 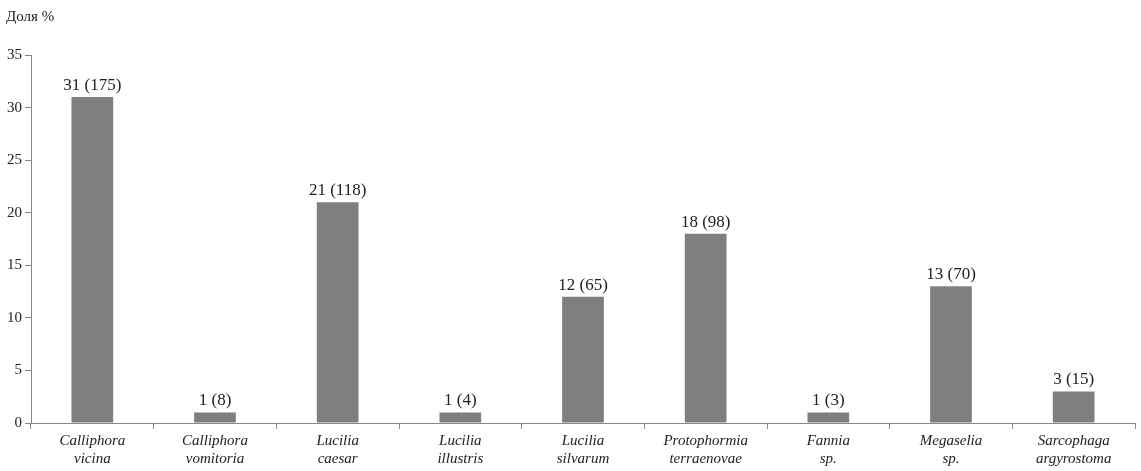 What do you see at coordinates (14, 53) in the screenshot?
I see `y-tick-label: 35` at bounding box center [14, 53].